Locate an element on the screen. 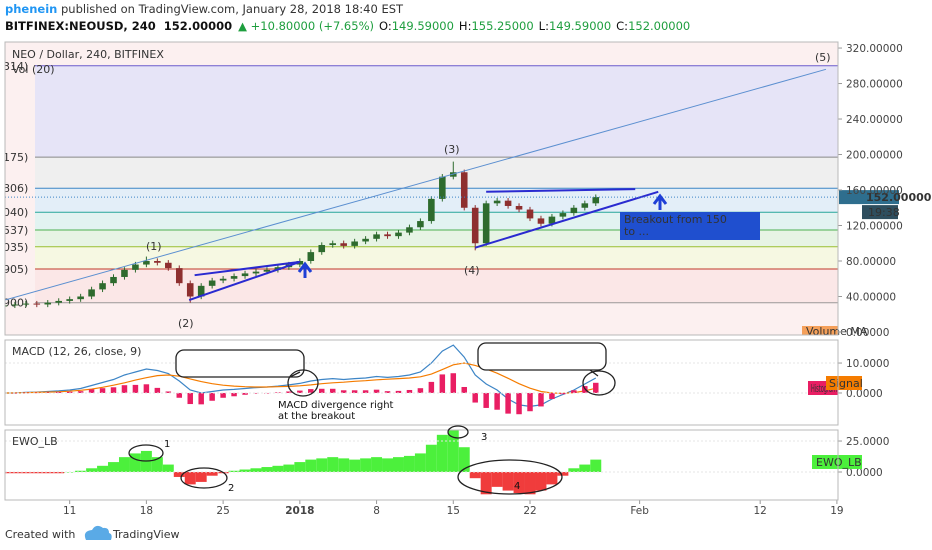 The height and width of the screenshot is (550, 932). y-tick-label: 200.00000 is located at coordinates (874, 156).